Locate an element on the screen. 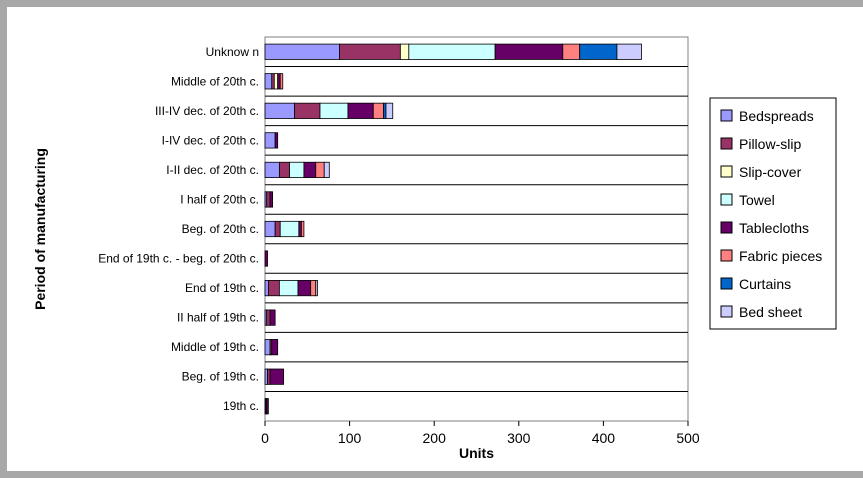 Image resolution: width=863 pixels, height=478 pixels. x-tick-label: 300 is located at coordinates (519, 438).